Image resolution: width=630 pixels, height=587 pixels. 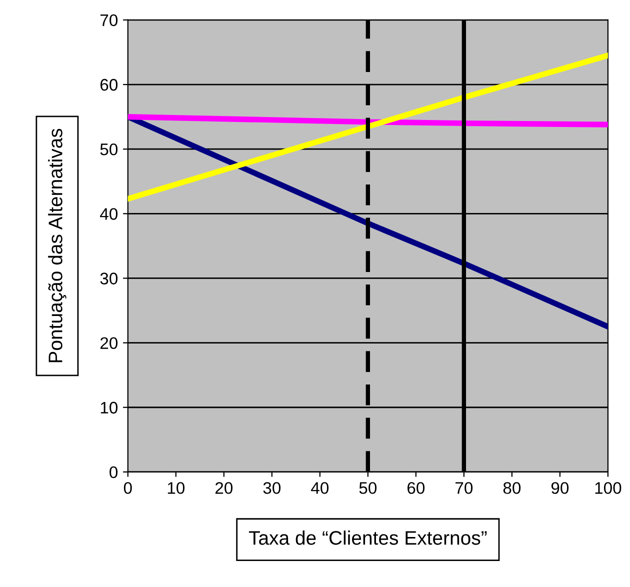 What do you see at coordinates (176, 488) in the screenshot?
I see `x-tick-label: 10` at bounding box center [176, 488].